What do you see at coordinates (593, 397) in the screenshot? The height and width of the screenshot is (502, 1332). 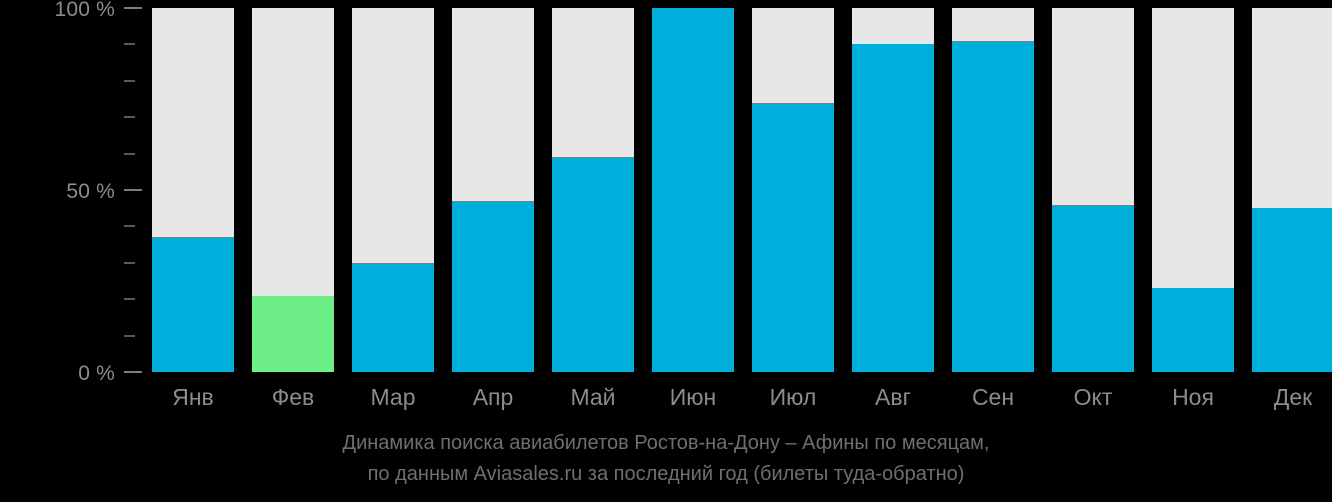 I see `x-axis-tick-label: Май` at bounding box center [593, 397].